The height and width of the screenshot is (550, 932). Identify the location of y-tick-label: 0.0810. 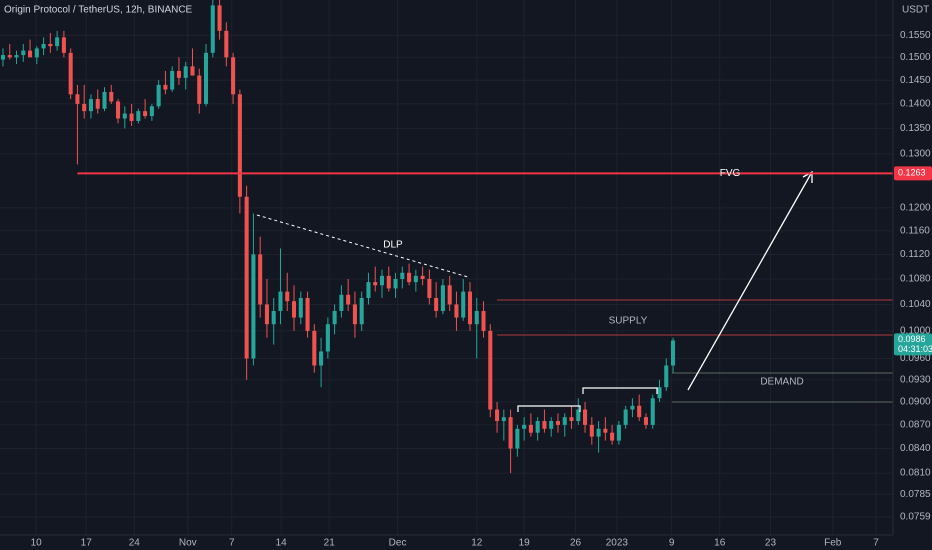
(915, 473).